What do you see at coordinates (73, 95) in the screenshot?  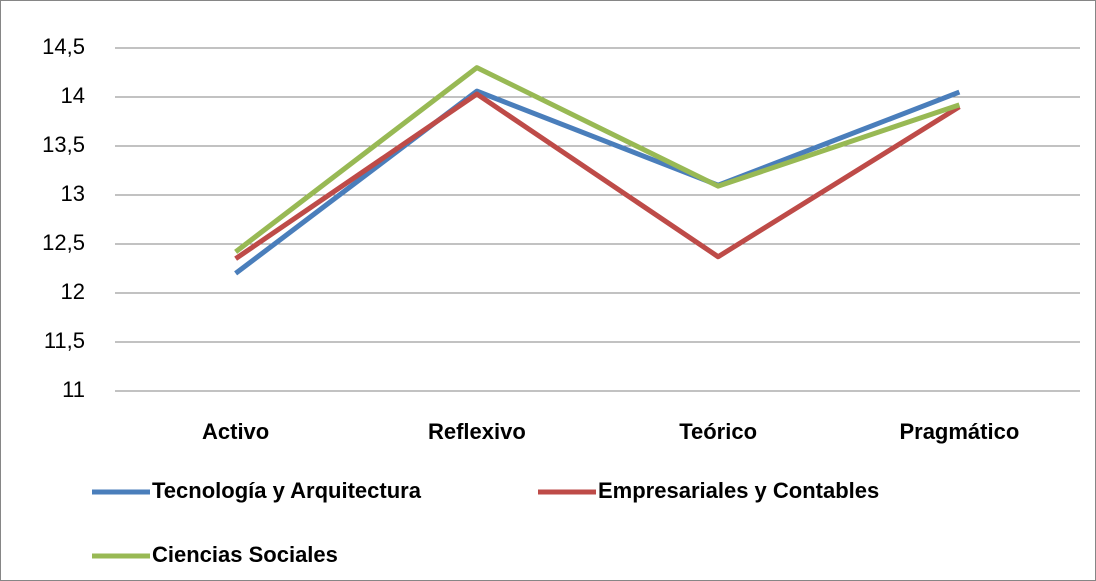 I see `y-tick-label: 14` at bounding box center [73, 95].